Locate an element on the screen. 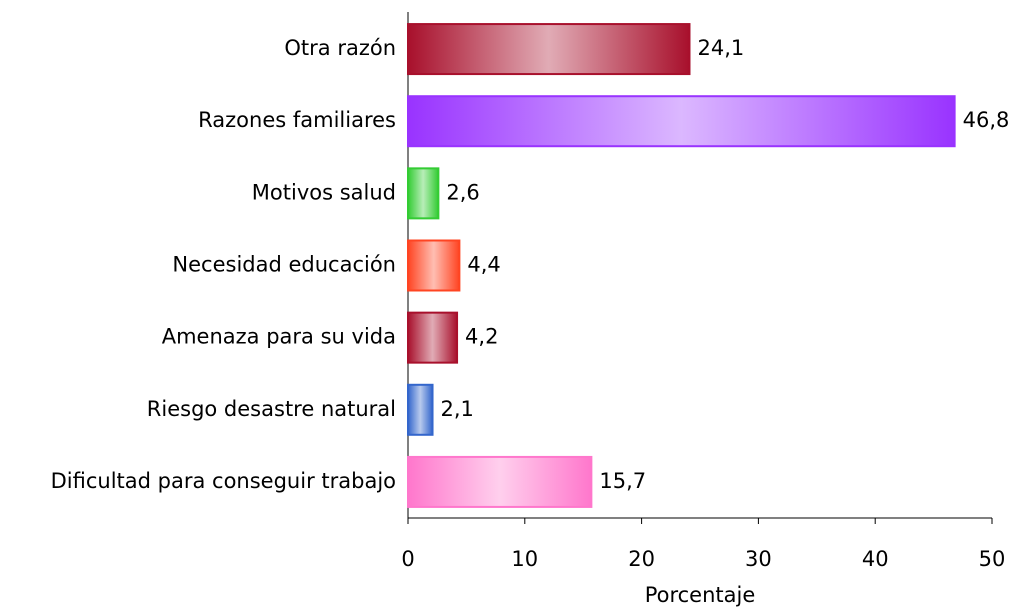  y-tick-label: Motivos salud is located at coordinates (324, 192).